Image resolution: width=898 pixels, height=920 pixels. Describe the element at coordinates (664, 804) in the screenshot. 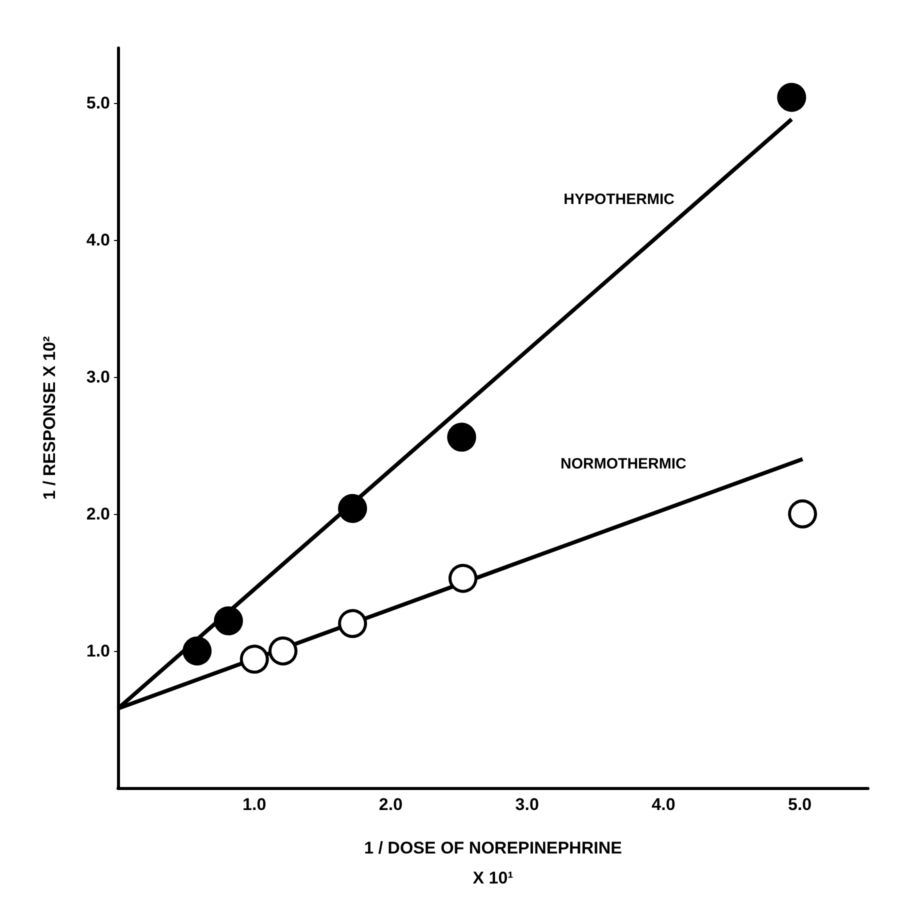

I see `x-tick-label: 4.0` at that location.